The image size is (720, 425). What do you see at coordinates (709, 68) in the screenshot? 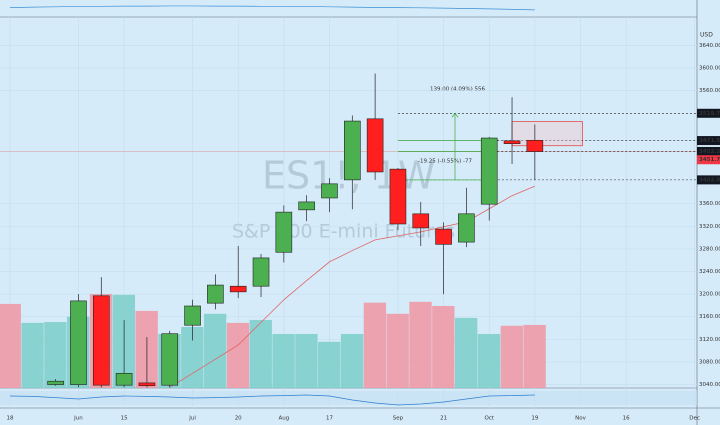
I see `y-tick-label: 3600.00` at bounding box center [709, 68].